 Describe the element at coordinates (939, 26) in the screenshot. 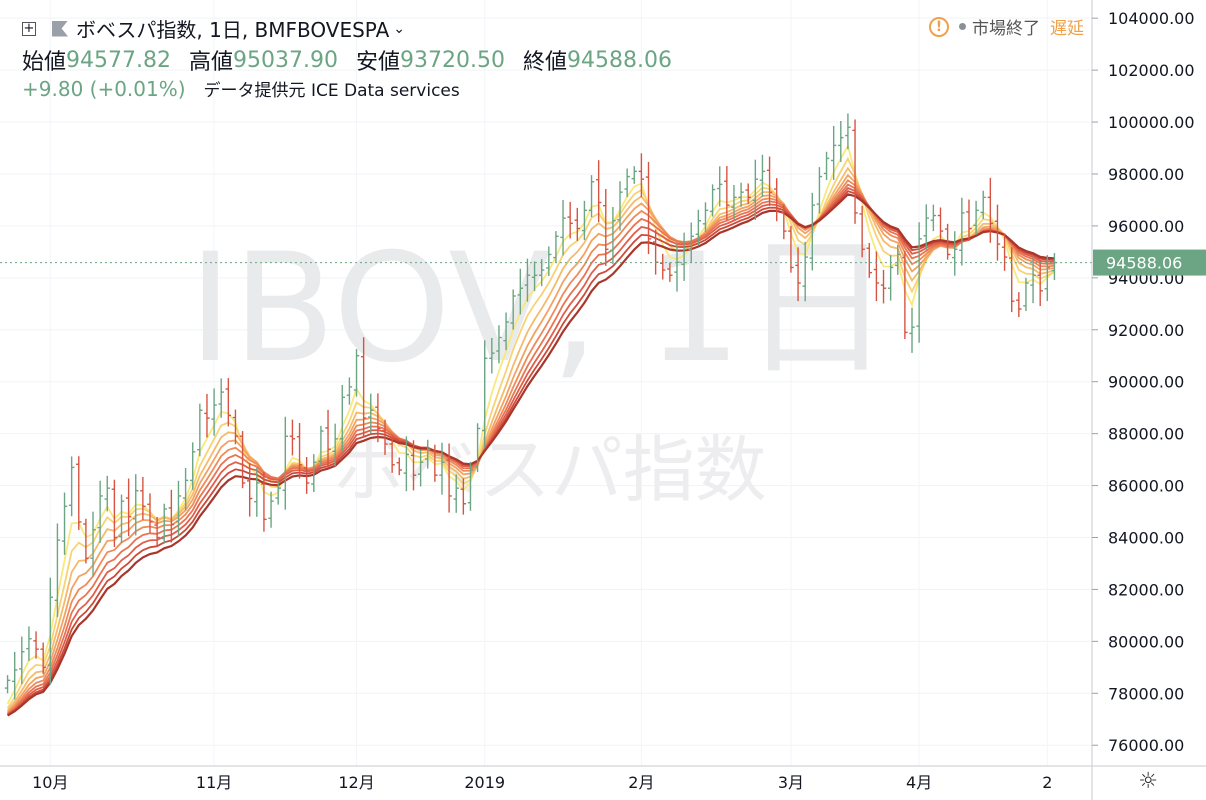

I see `warning-icon: !` at that location.